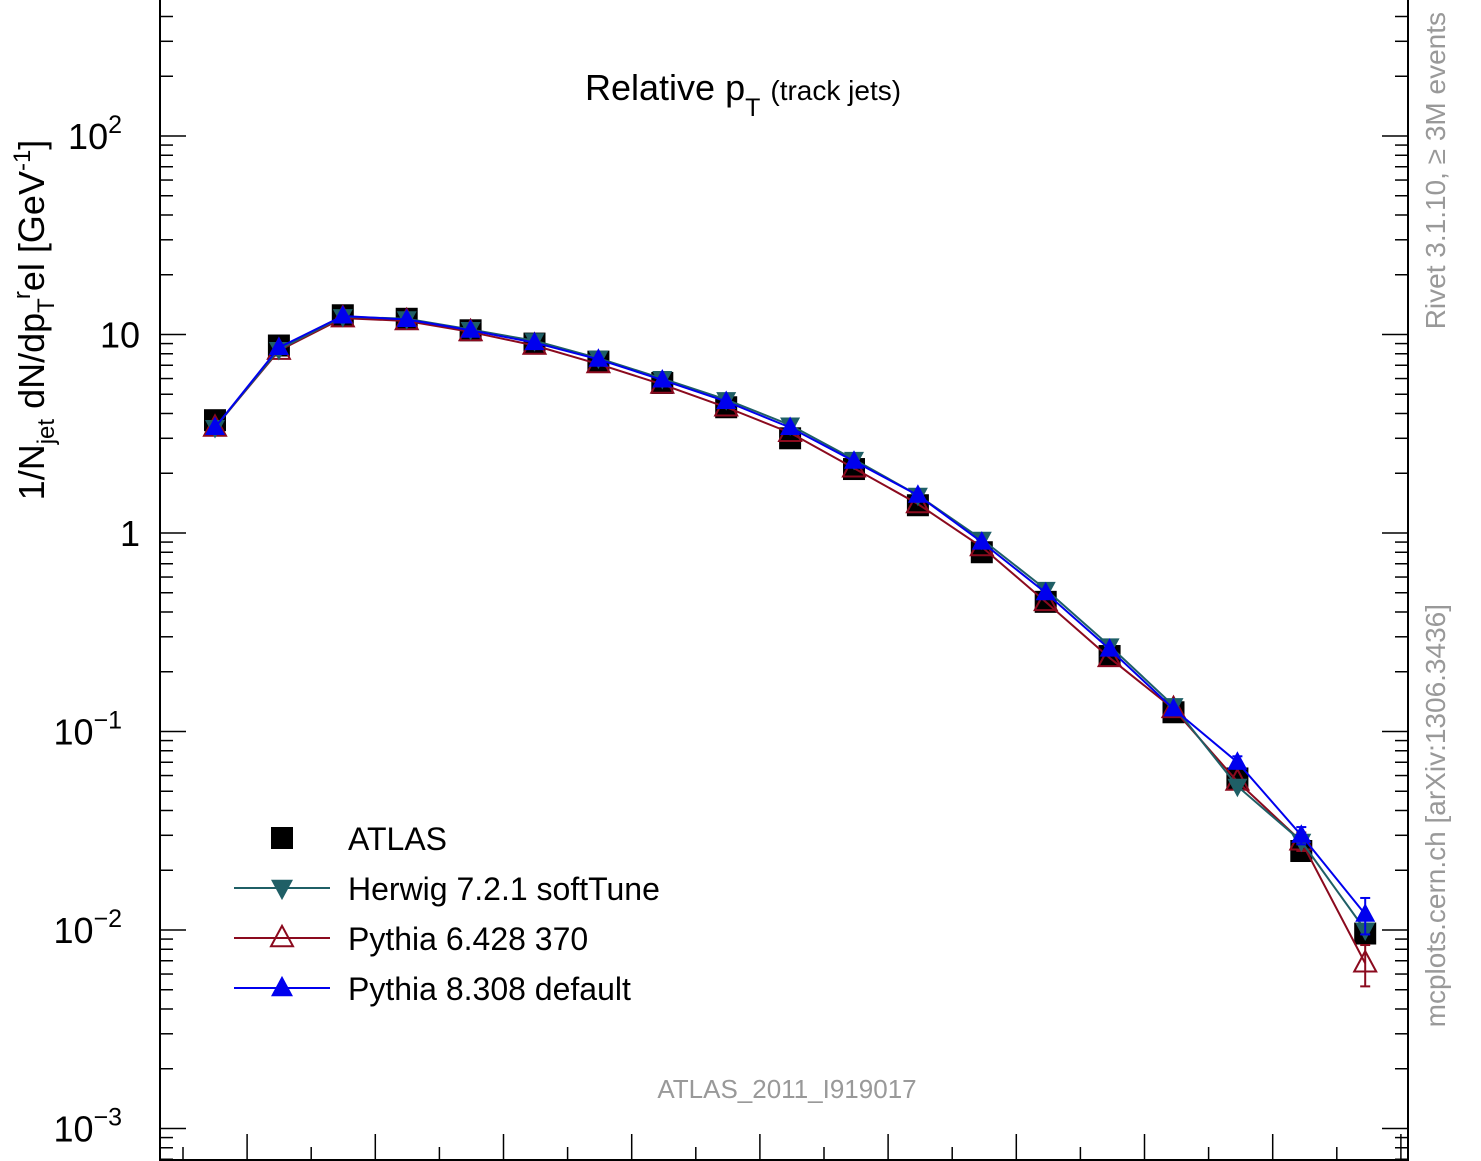 Image resolution: width=1481 pixels, height=1161 pixels. What do you see at coordinates (87, 730) in the screenshot?
I see `y-tick-label: 10⁻¹` at bounding box center [87, 730].